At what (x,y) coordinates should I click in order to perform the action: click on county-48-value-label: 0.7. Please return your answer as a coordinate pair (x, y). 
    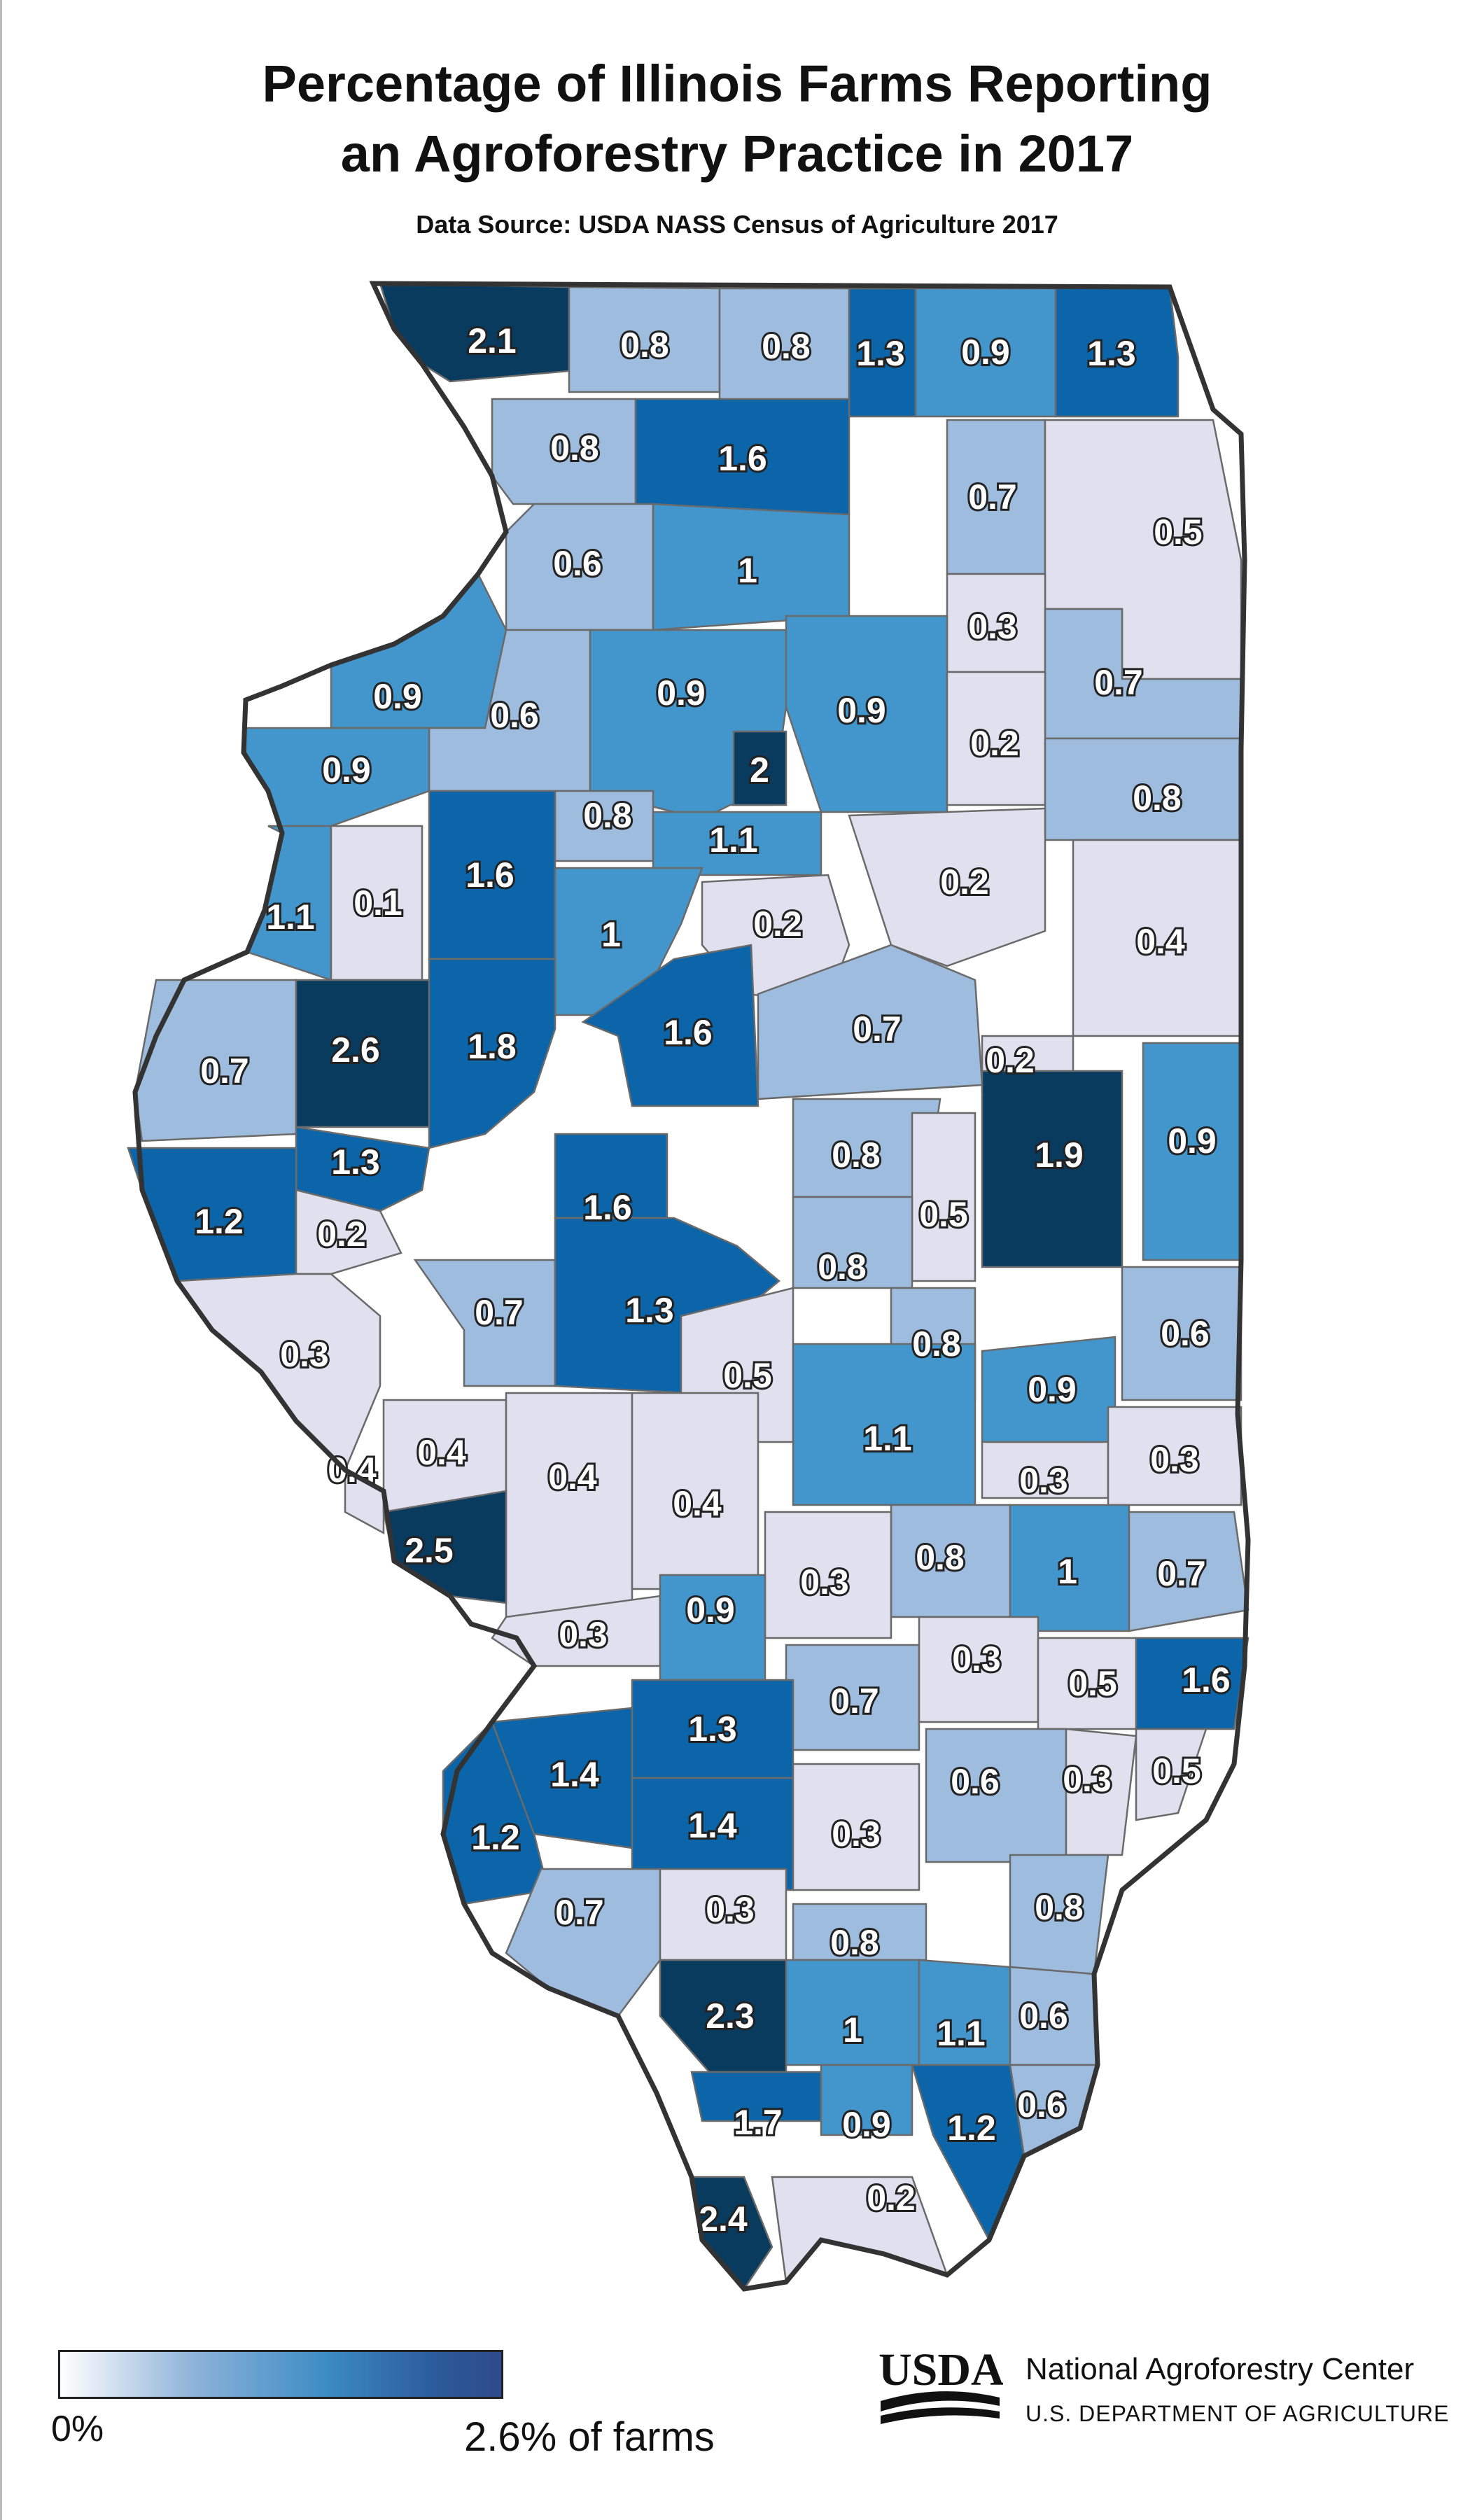
    Looking at the image, I should click on (499, 1312).